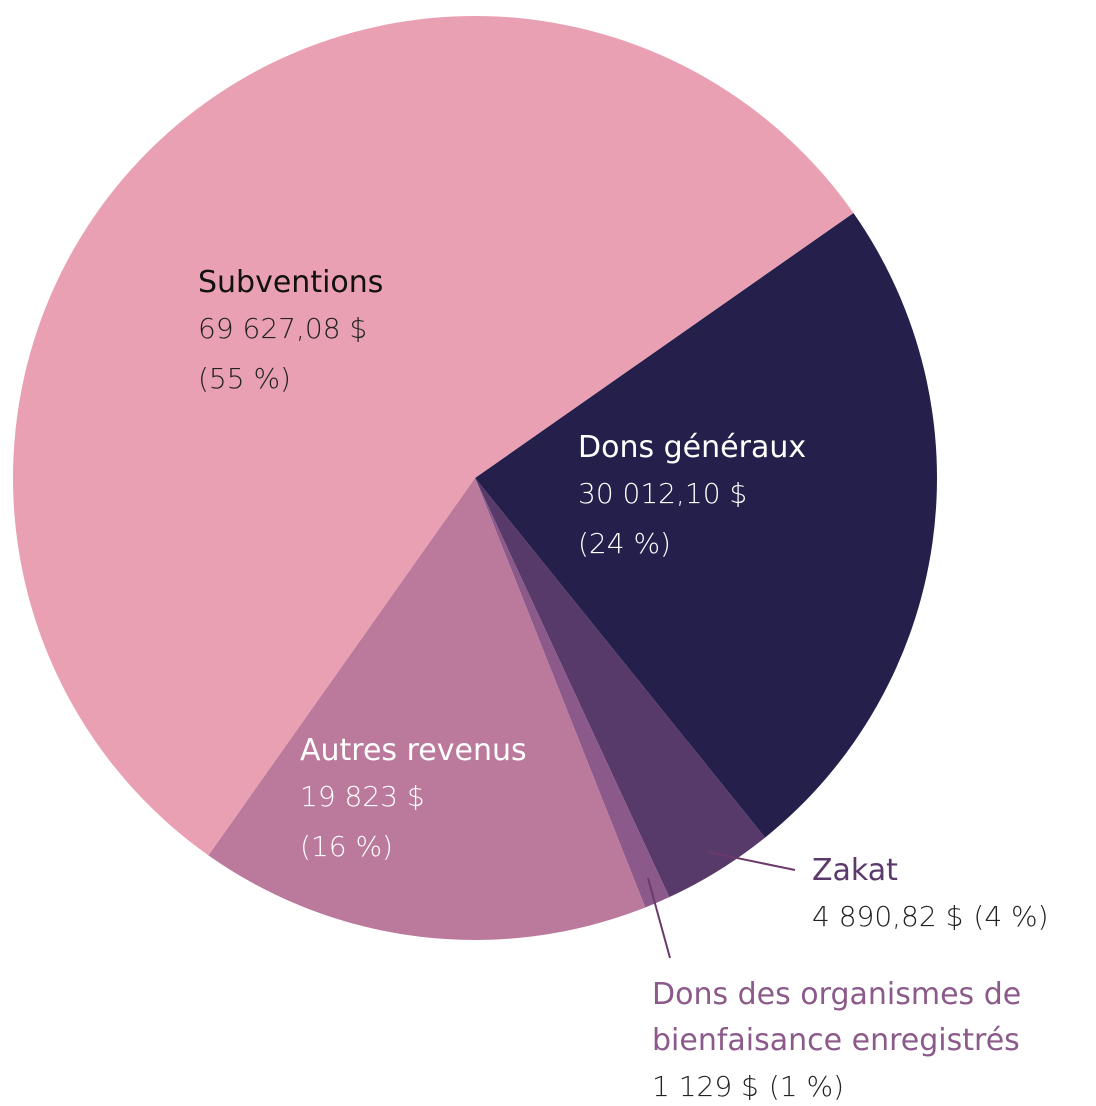  What do you see at coordinates (888, 916) in the screenshot?
I see `value-label: 4 890,82 $` at bounding box center [888, 916].